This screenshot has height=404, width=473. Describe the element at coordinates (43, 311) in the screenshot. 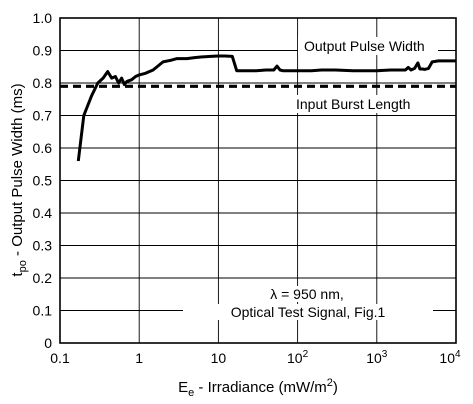

I see `y-tick-label-1: 0.1` at that location.